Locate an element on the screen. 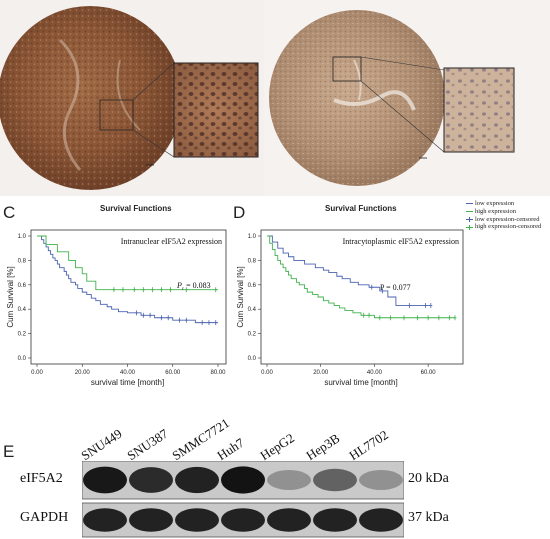 This screenshot has height=539, width=550. roi-box-a is located at coordinates (116, 115).